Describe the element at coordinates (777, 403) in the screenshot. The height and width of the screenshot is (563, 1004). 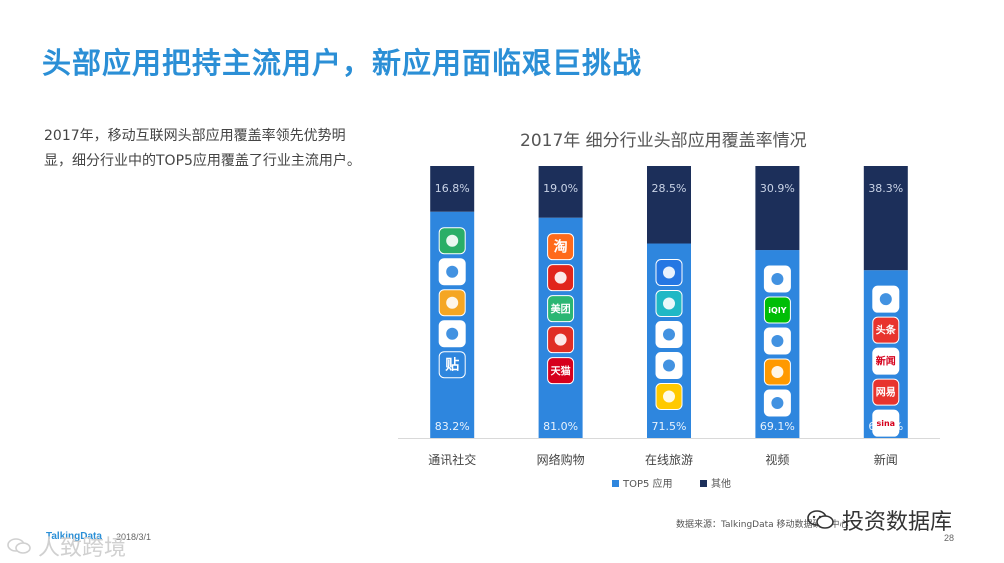
I see `video-player-icon-glyph` at that location.